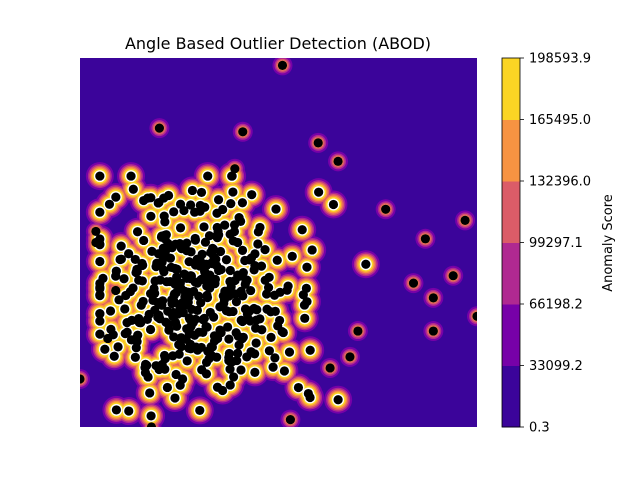 This screenshot has height=480, width=640. I want to click on colorbar-tick-label: 66198.2, so click(556, 305).